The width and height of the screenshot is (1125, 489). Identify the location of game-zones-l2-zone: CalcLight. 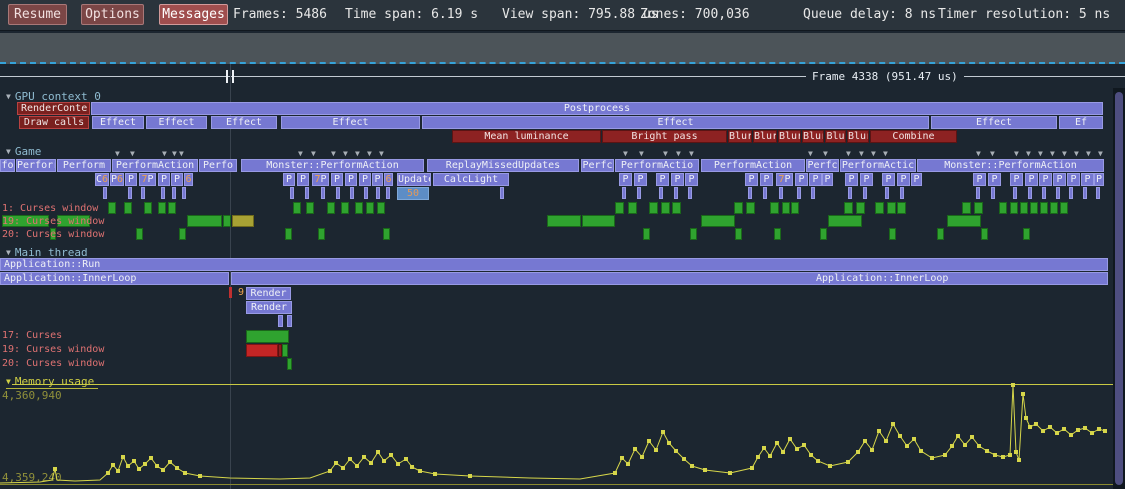
(471, 179).